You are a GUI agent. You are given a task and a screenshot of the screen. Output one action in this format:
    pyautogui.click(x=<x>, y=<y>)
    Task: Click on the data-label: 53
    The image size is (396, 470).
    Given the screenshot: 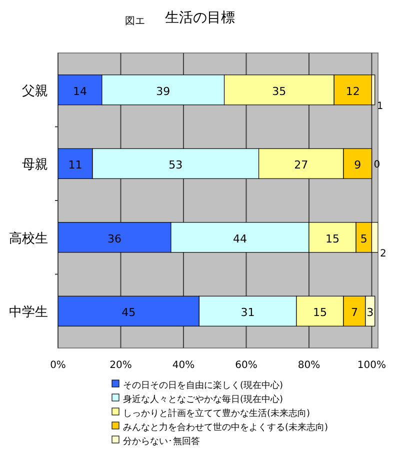 What is the action you would take?
    pyautogui.click(x=175, y=165)
    